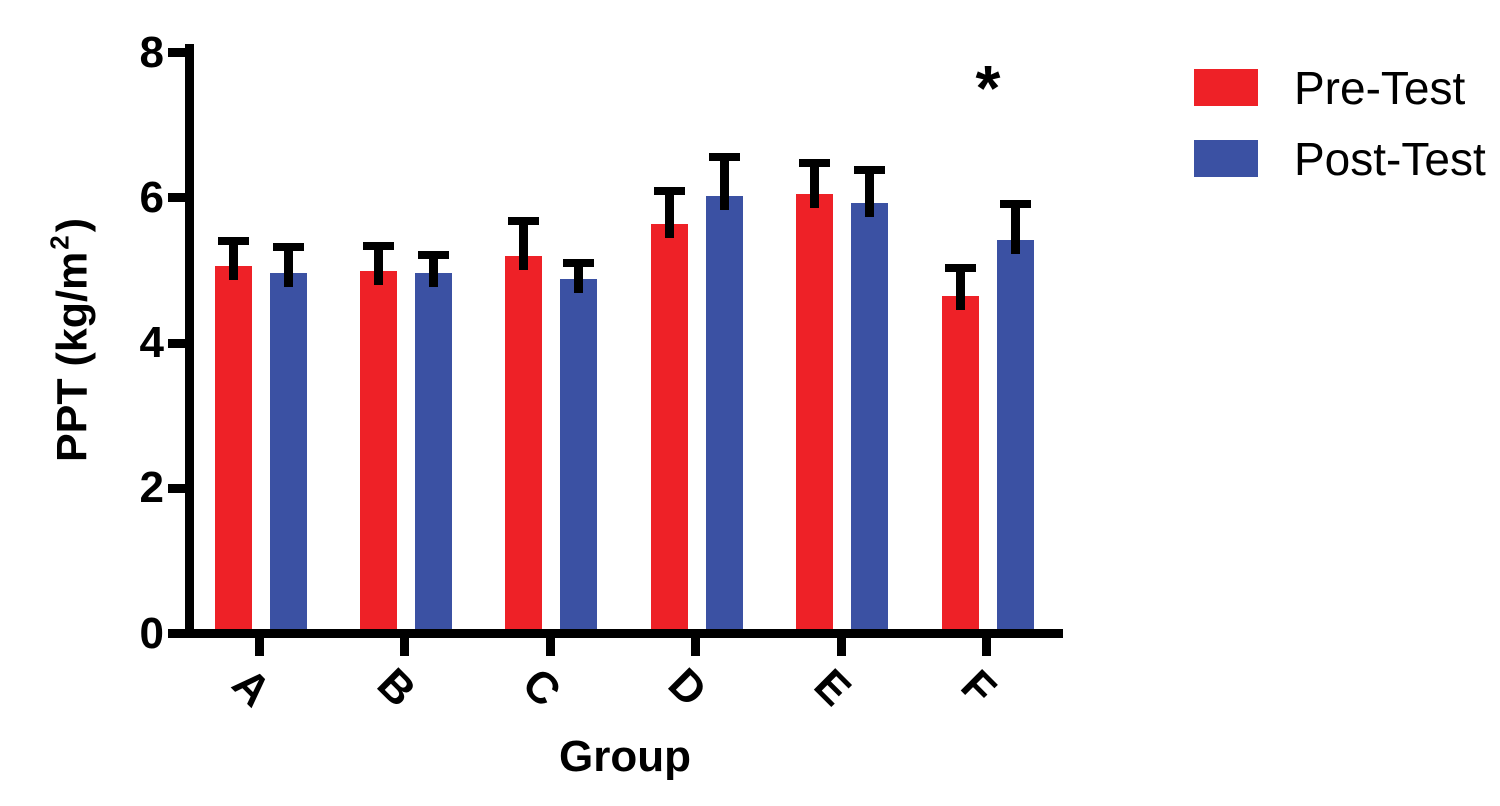 The width and height of the screenshot is (1500, 806). I want to click on legend-swatch-pre-test, so click(1226, 87).